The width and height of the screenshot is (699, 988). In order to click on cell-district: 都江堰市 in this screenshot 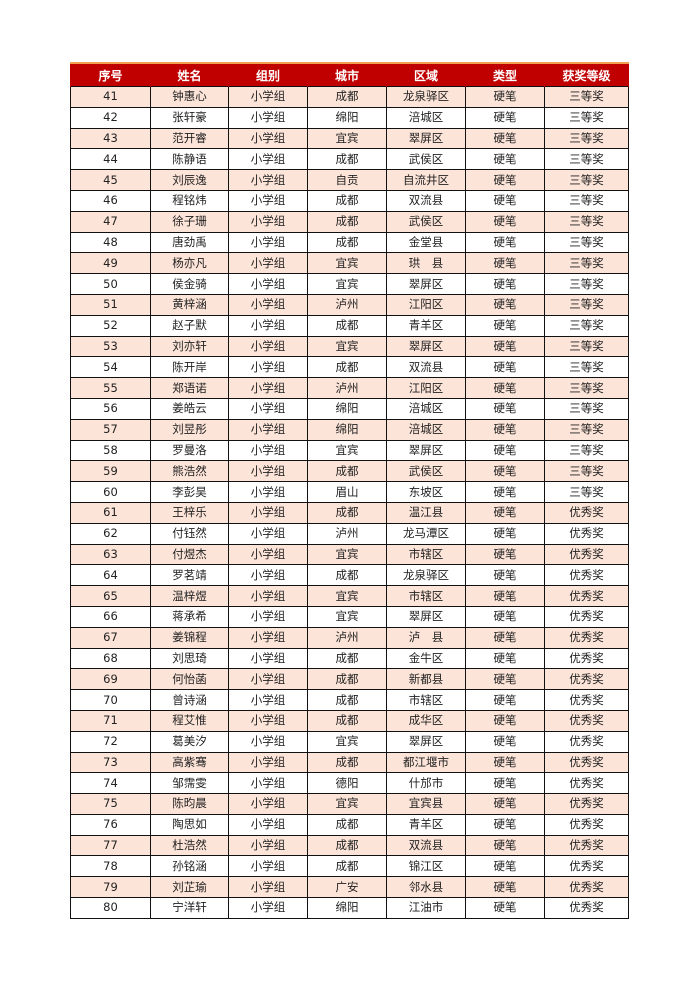, I will do `click(426, 762)`.